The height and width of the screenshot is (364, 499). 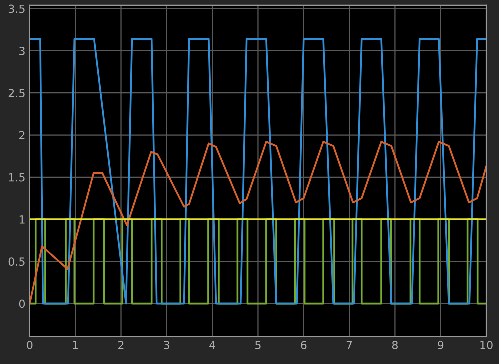 I want to click on y-tick-label: 3.5, so click(x=16, y=9).